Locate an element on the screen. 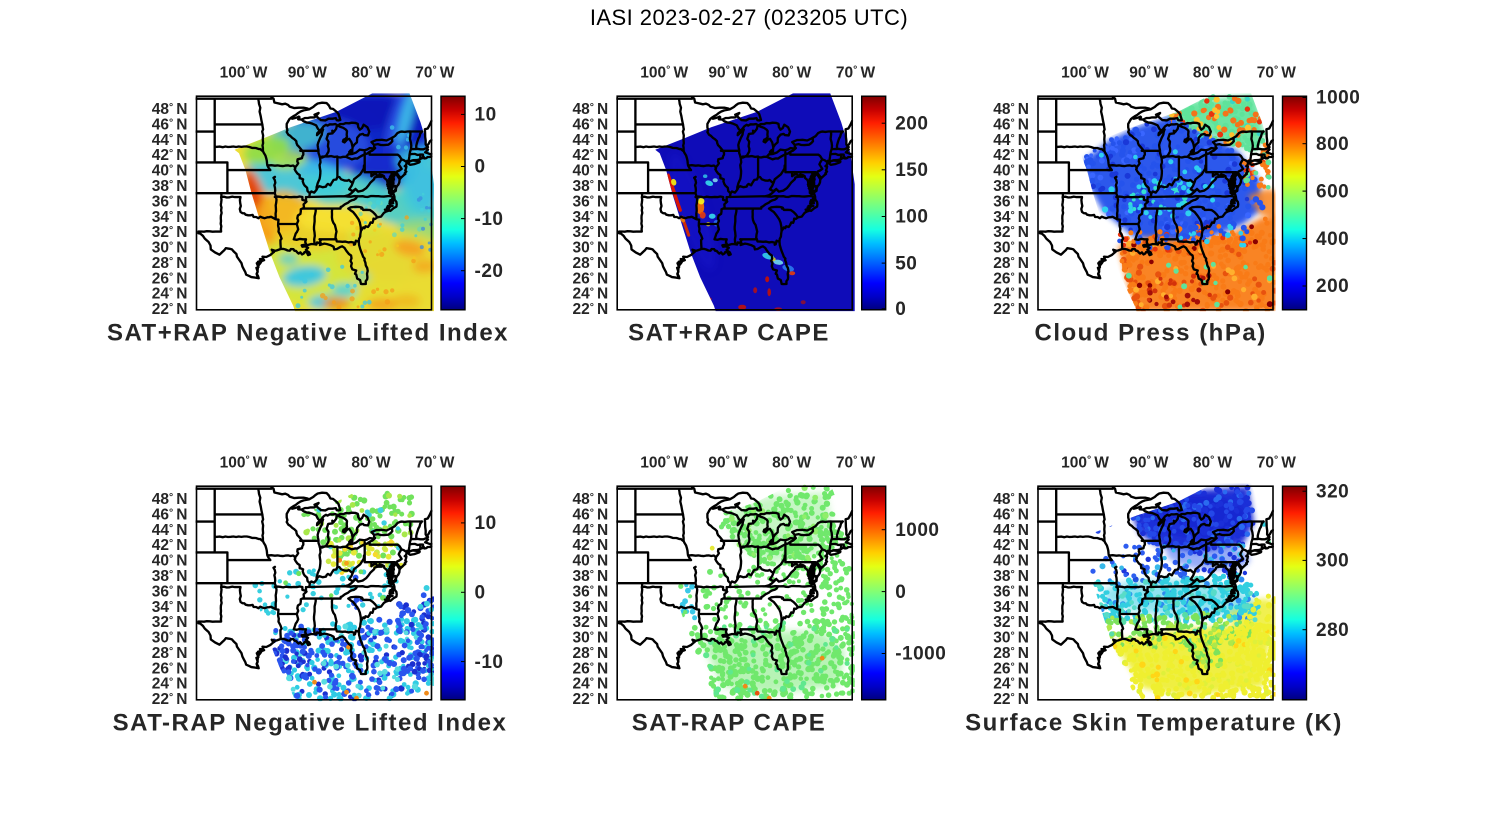 This screenshot has width=1500, height=825. svg-text: Surface Skin Temperature (K) is located at coordinates (1154, 723).